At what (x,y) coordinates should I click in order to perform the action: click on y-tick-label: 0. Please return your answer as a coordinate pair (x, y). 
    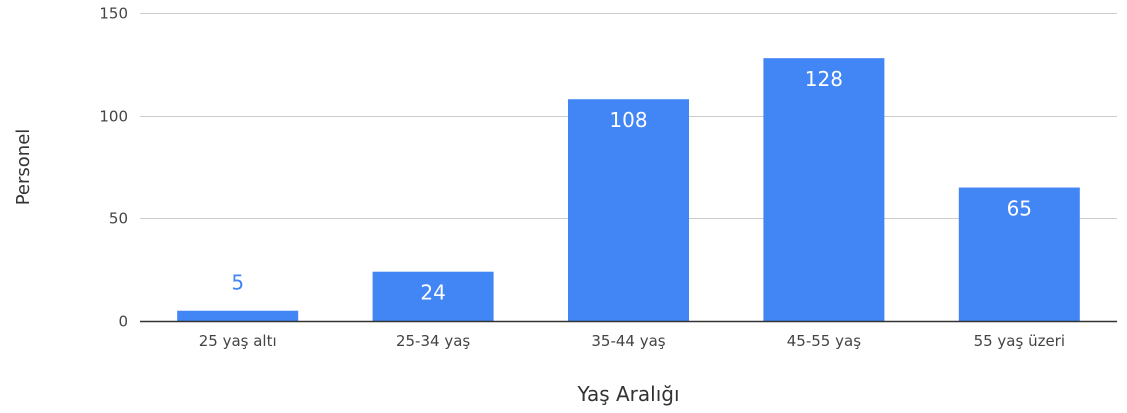
    Looking at the image, I should click on (123, 322).